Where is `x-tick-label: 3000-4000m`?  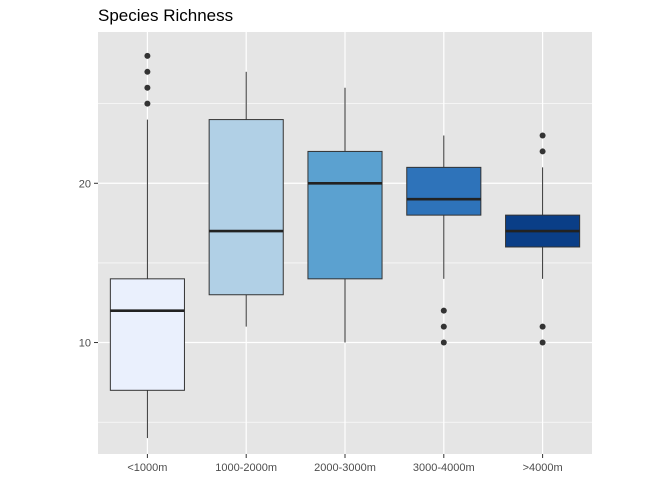
x-tick-label: 3000-4000m is located at coordinates (444, 468).